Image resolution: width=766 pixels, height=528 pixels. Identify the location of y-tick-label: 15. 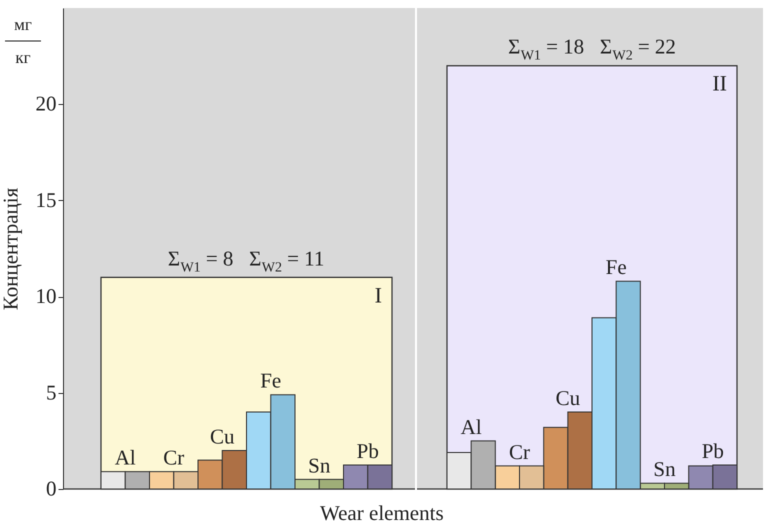
(46, 200).